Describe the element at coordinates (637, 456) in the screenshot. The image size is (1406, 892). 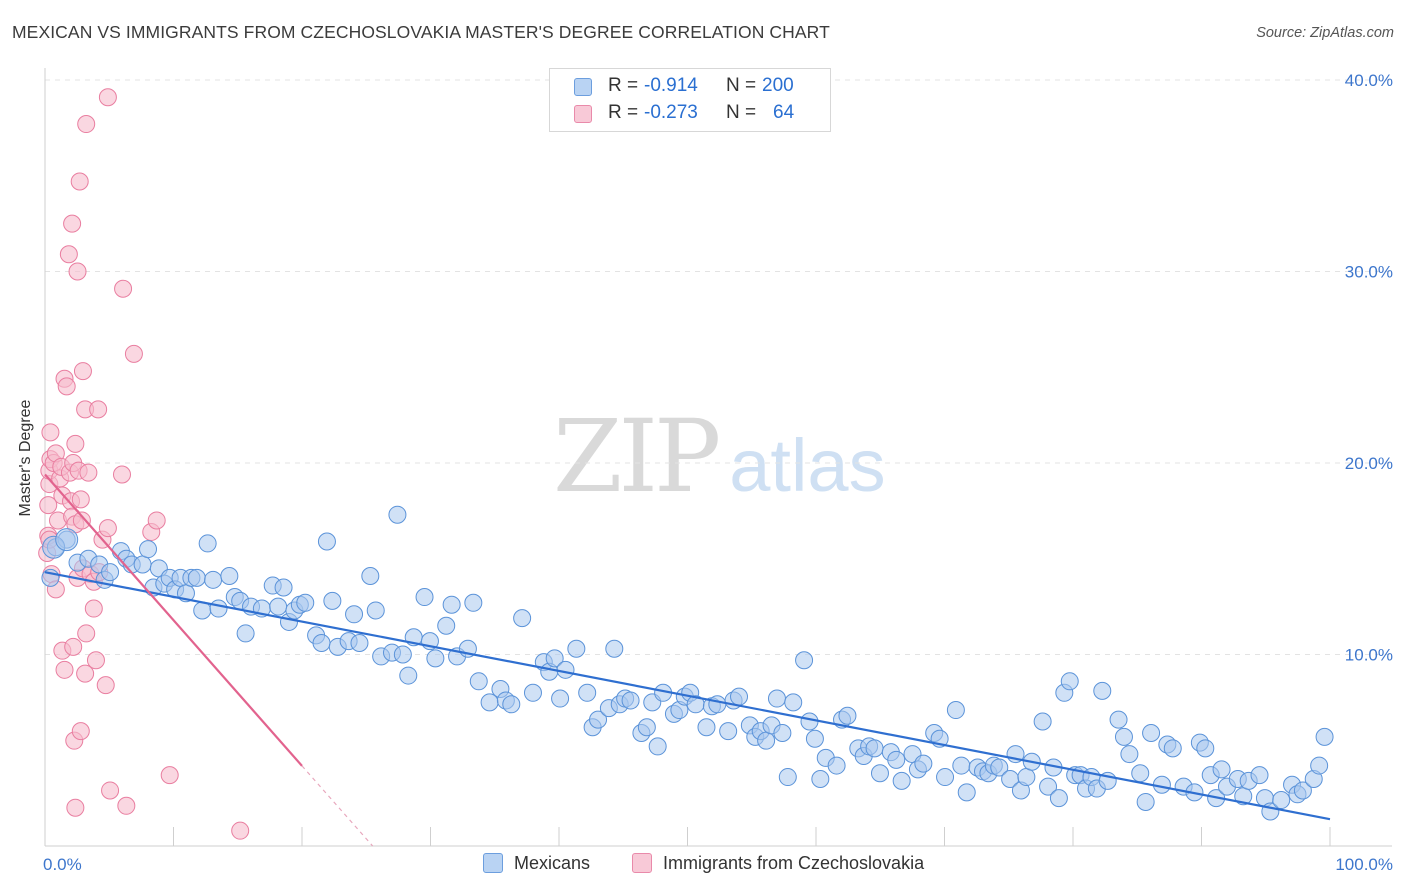
I see `watermark-zip: ZIP` at that location.